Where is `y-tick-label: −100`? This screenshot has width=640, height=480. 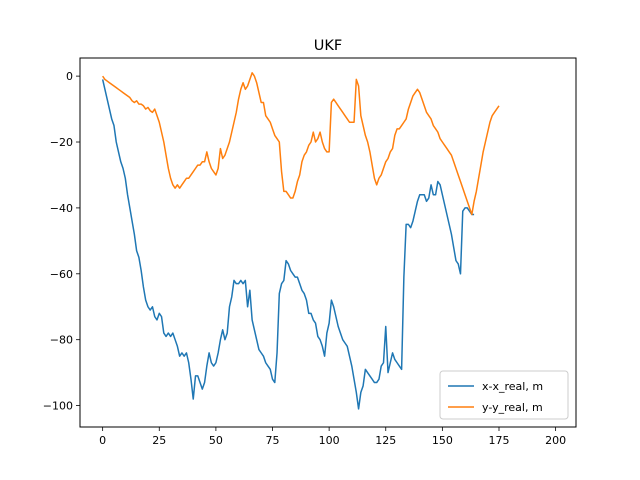
y-tick-label: −100 is located at coordinates (58, 406).